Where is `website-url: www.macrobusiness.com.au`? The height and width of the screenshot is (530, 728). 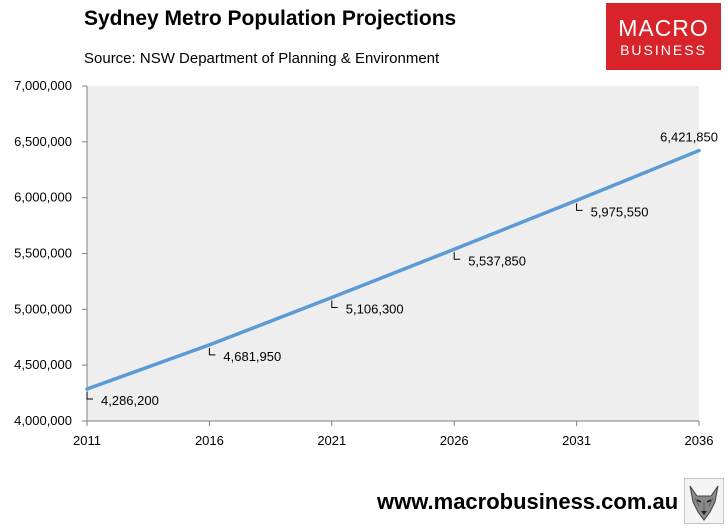 website-url: www.macrobusiness.com.au is located at coordinates (528, 501).